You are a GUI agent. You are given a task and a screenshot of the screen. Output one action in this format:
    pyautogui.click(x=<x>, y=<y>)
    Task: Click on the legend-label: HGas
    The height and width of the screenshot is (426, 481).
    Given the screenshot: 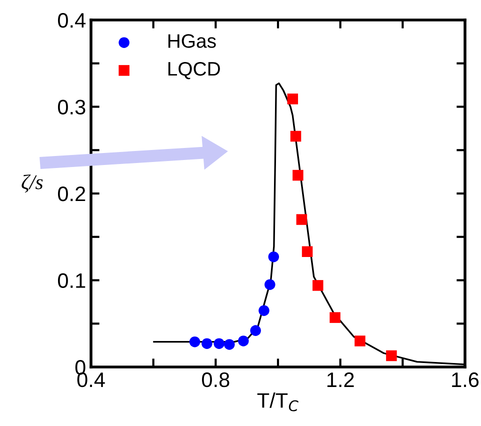 What is the action you would take?
    pyautogui.click(x=192, y=41)
    